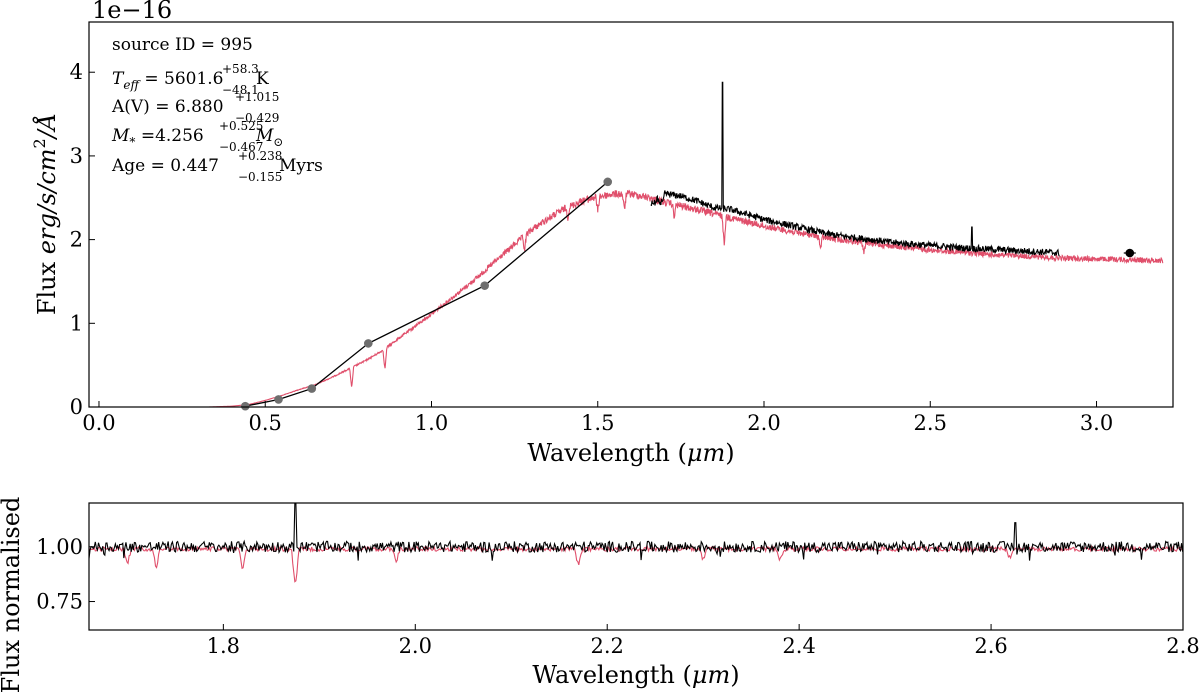  What do you see at coordinates (76, 156) in the screenshot?
I see `sed-y-tick-label: 3` at bounding box center [76, 156].